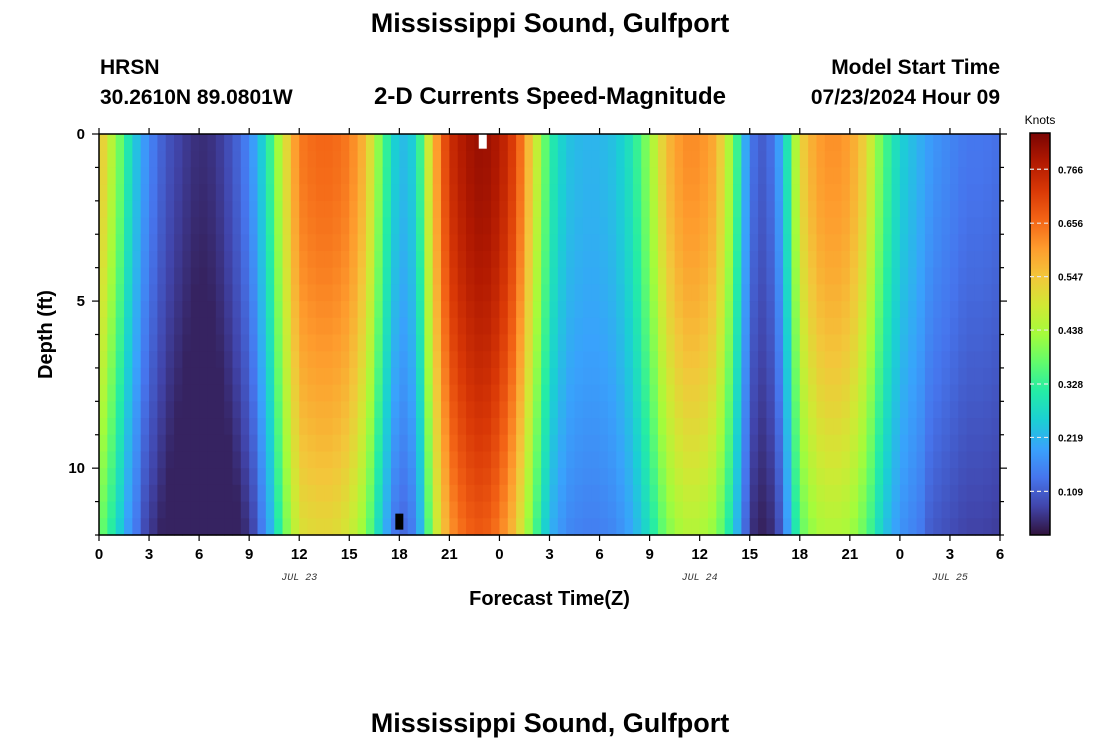 The width and height of the screenshot is (1100, 750). Describe the element at coordinates (349, 554) in the screenshot. I see `x-tick-label: 15` at that location.